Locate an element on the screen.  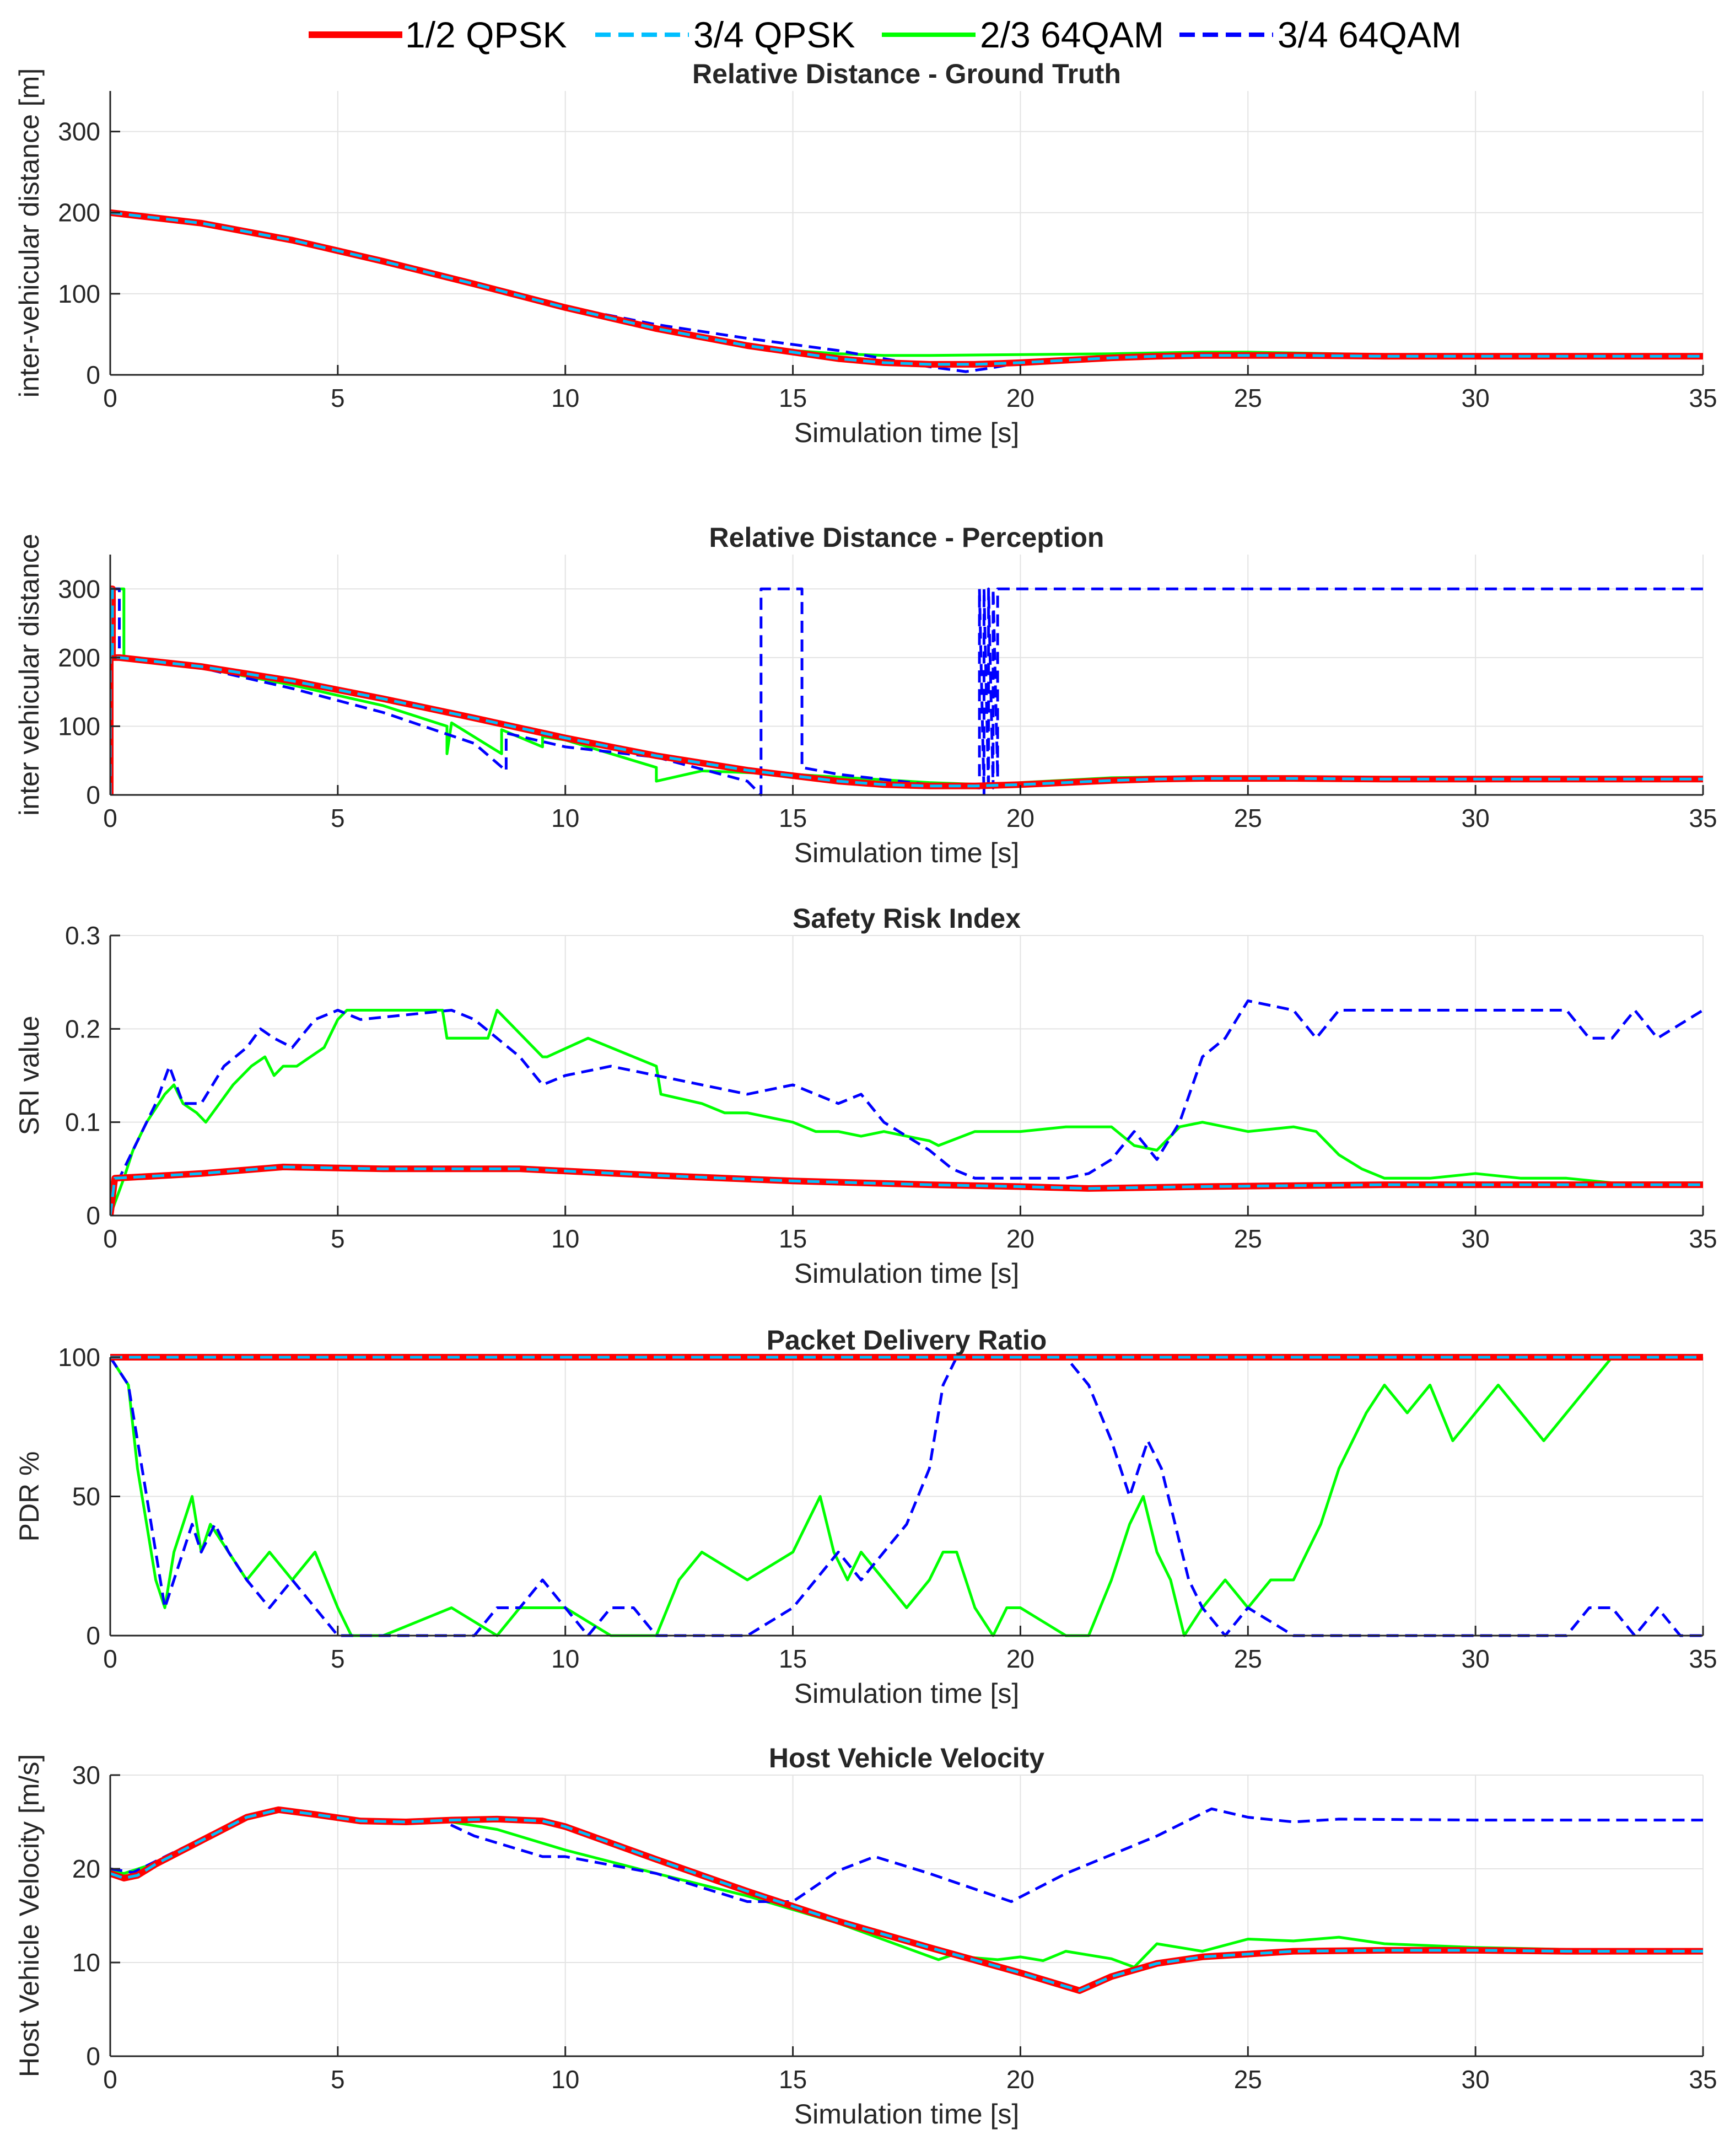
legend: 1/2 QPSK 3/4 QPSK 2/3 64QAM 3/4 64QAM is located at coordinates (885, 34).